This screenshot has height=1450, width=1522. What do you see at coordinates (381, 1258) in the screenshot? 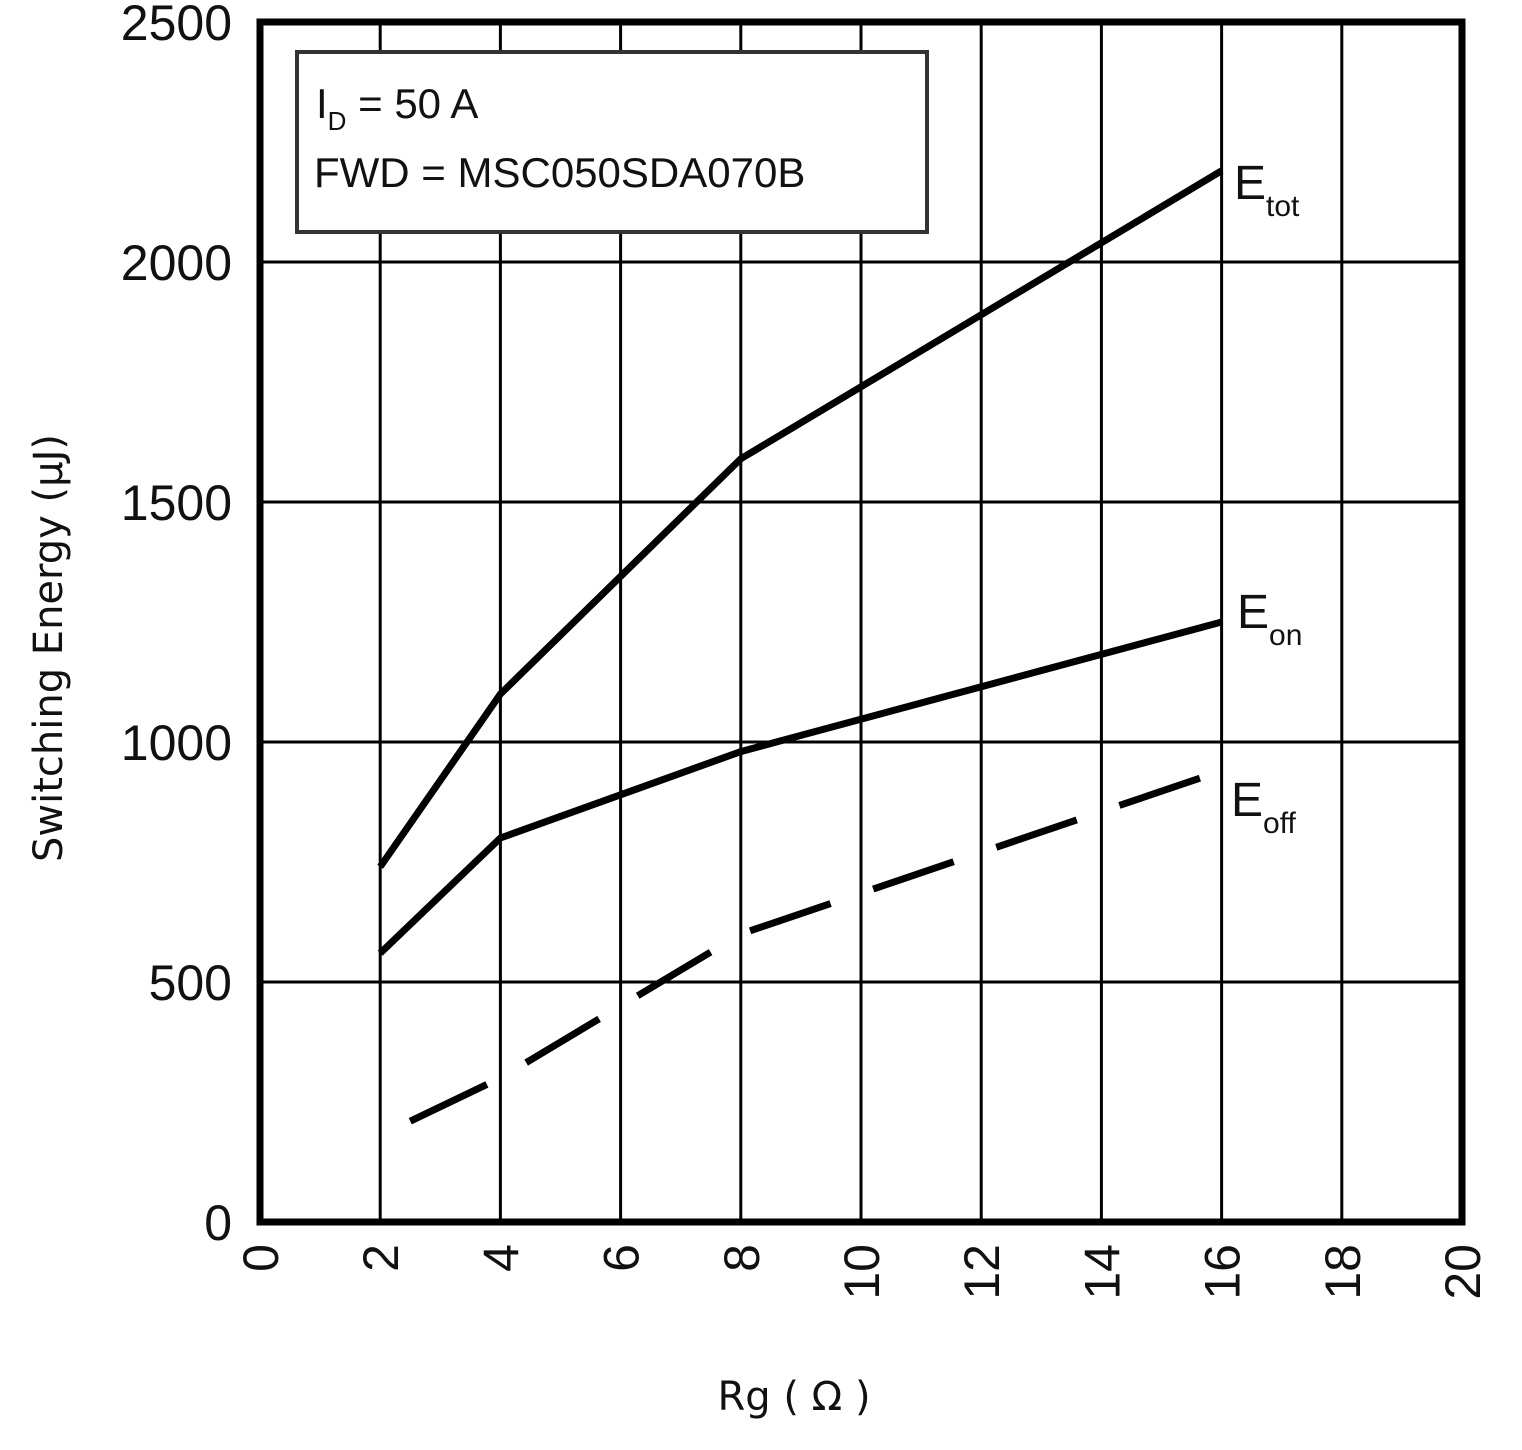
I see `x-tick-label: 2` at bounding box center [381, 1258].